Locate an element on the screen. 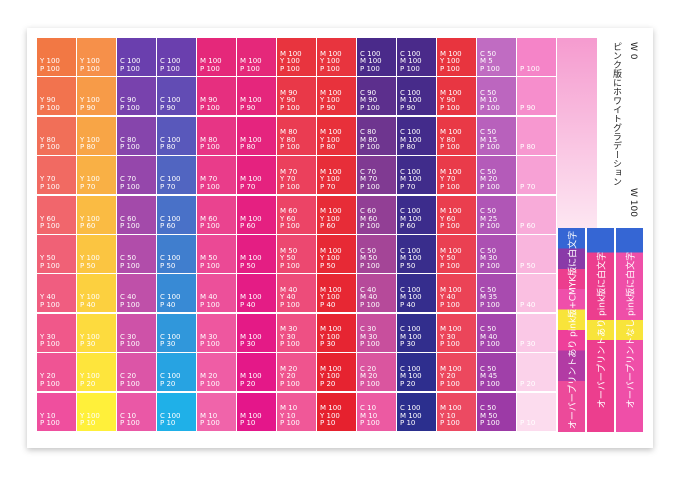 This screenshot has height=477, width=680. swatch-label: M 30 is located at coordinates (209, 336).